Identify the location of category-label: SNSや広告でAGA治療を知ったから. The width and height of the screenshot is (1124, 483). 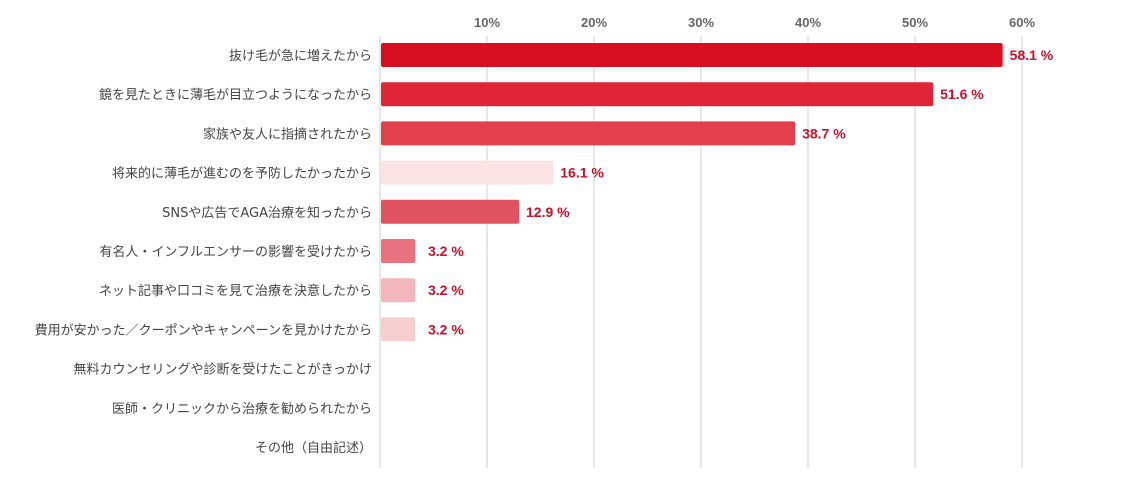
(267, 213).